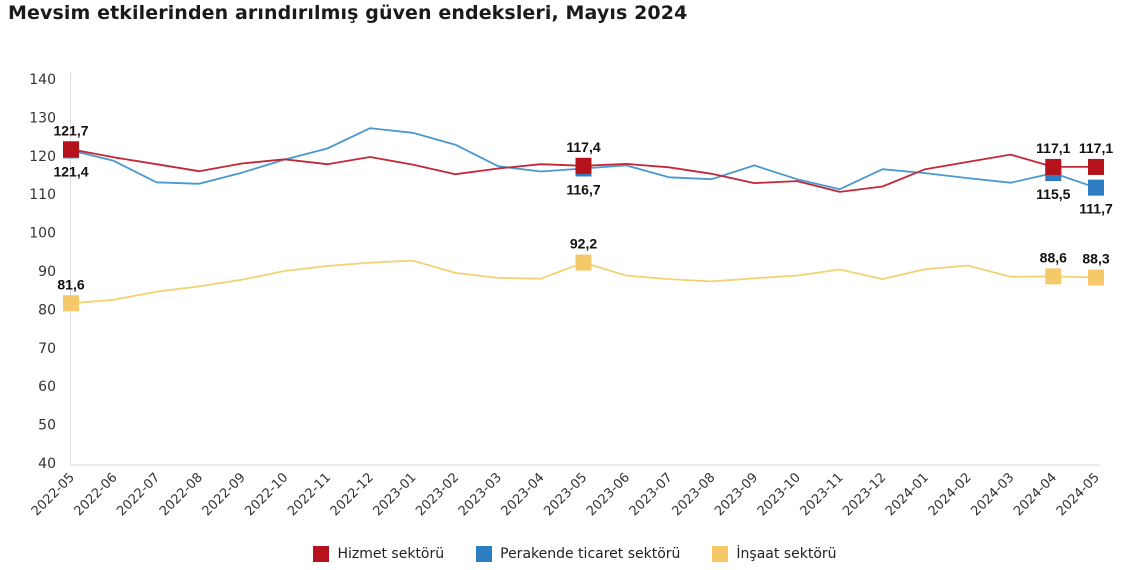 The width and height of the screenshot is (1140, 570). Describe the element at coordinates (70, 284) in the screenshot. I see `data-label: 81,6` at that location.